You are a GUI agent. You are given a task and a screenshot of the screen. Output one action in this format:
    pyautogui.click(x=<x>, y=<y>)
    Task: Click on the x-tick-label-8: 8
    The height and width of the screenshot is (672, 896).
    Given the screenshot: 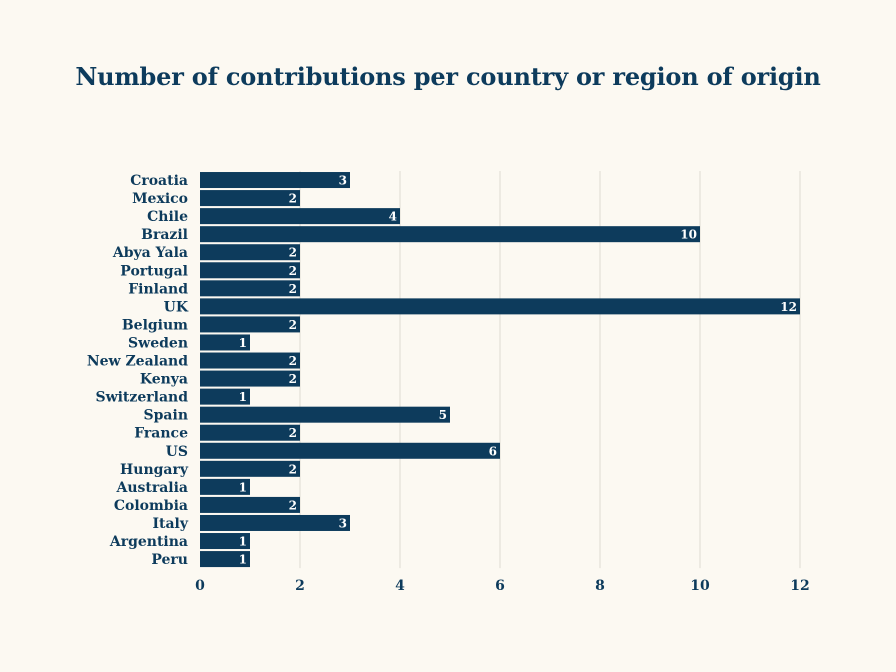 What is the action you would take?
    pyautogui.click(x=600, y=586)
    